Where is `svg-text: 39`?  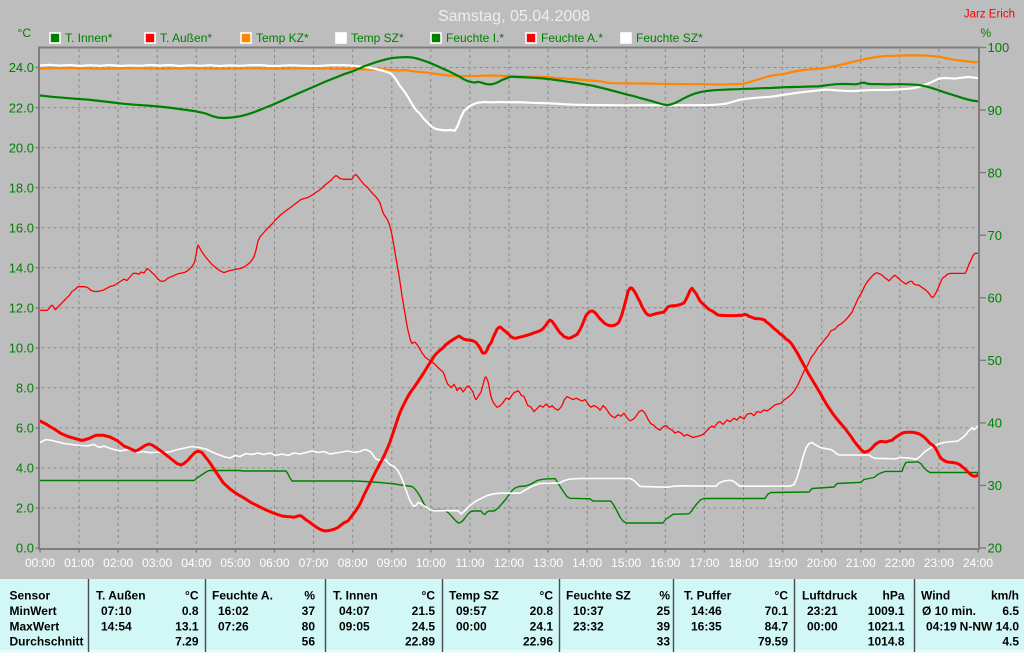
svg-text: 39 is located at coordinates (664, 627).